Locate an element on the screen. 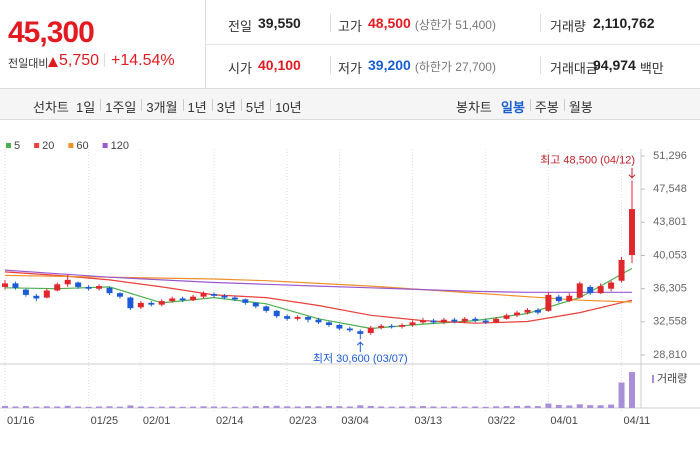  change-label: 전일대비 is located at coordinates (28, 64).